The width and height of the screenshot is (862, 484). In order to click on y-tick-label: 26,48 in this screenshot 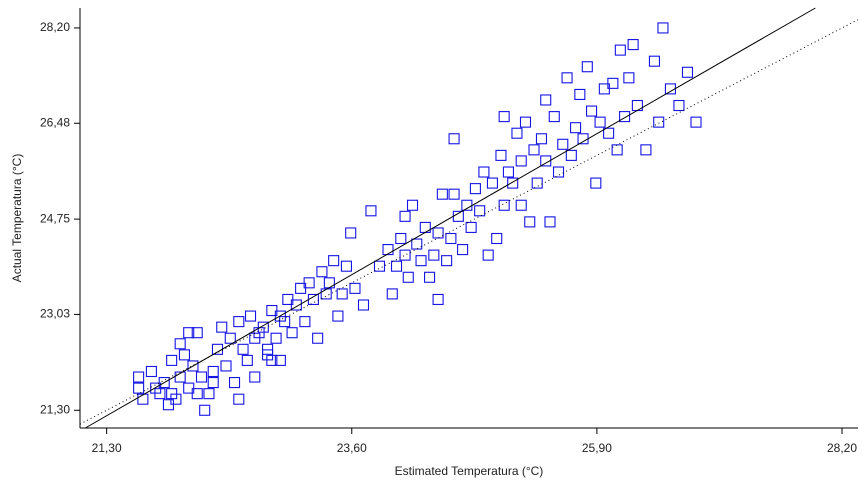, I will do `click(55, 122)`.